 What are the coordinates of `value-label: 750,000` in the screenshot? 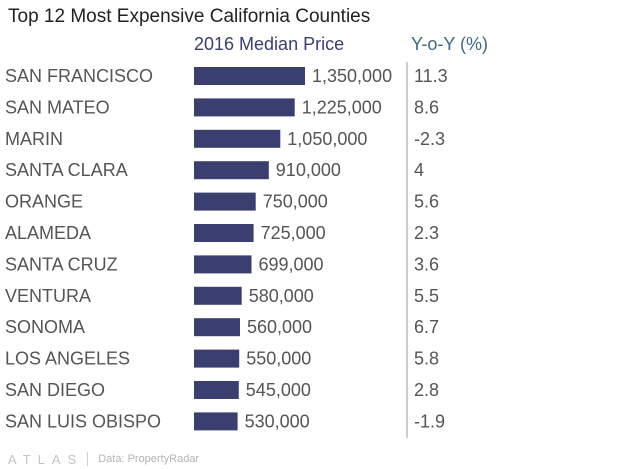 It's located at (295, 202).